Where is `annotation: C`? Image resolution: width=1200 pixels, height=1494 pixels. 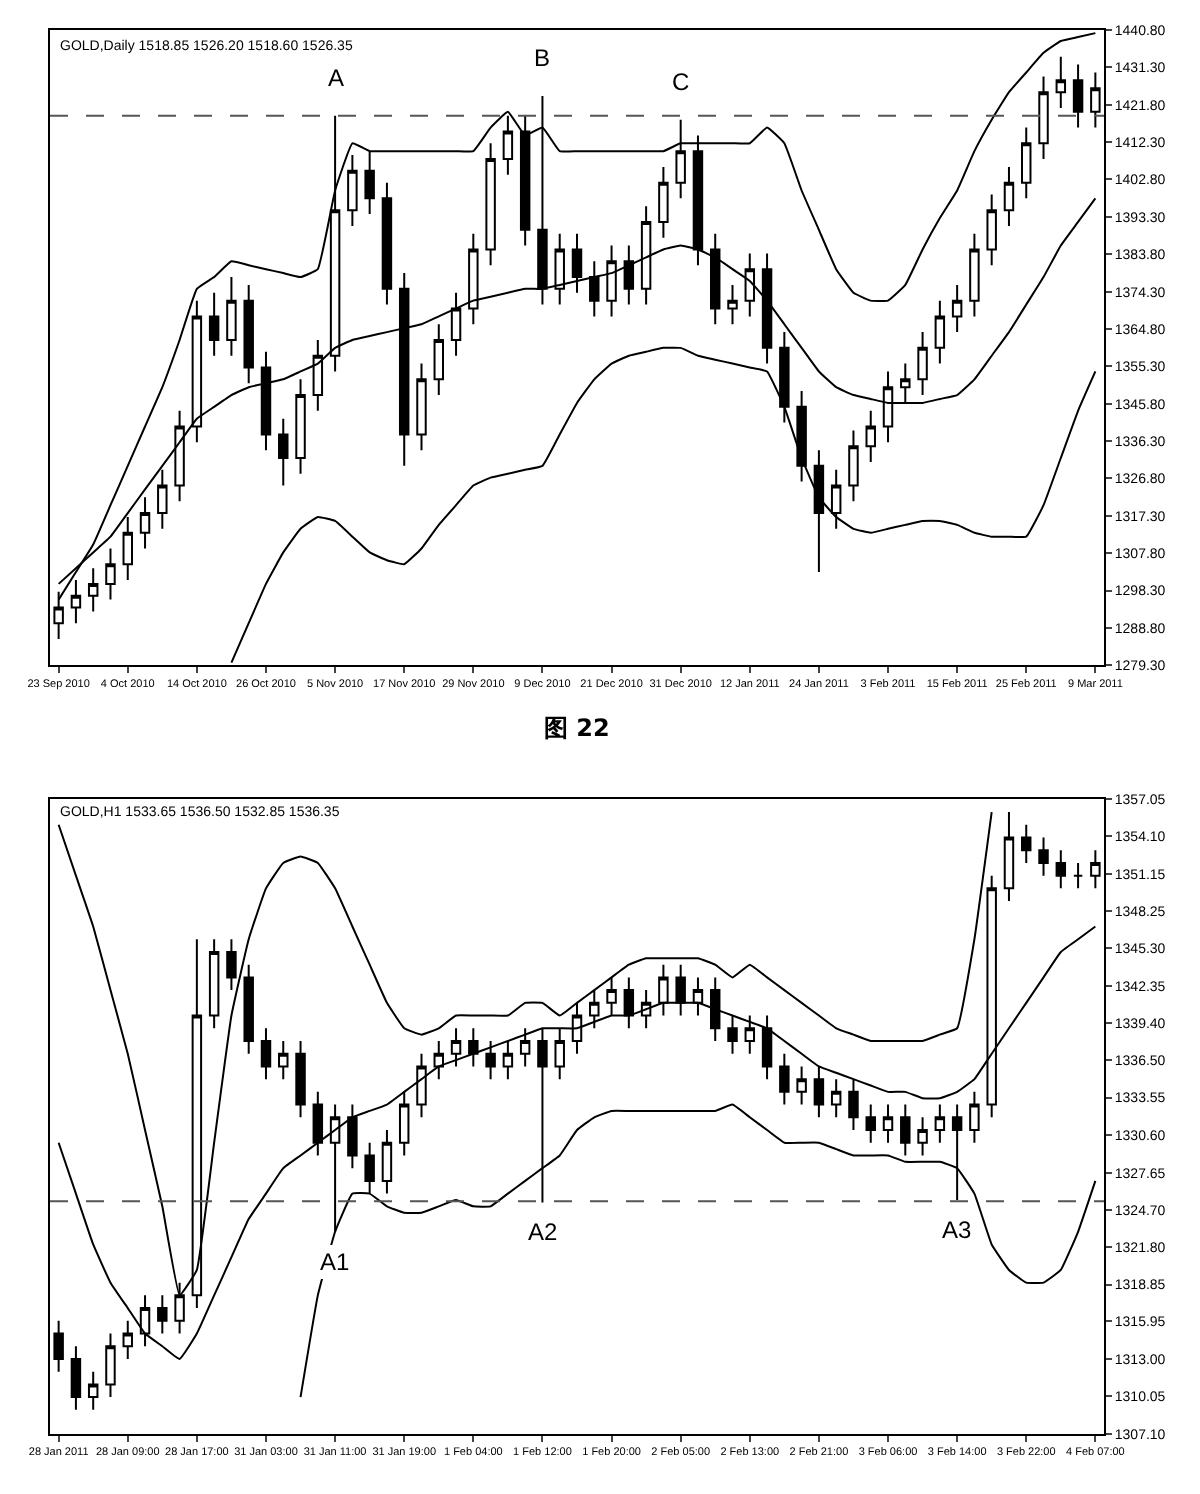
annotation: C is located at coordinates (681, 82).